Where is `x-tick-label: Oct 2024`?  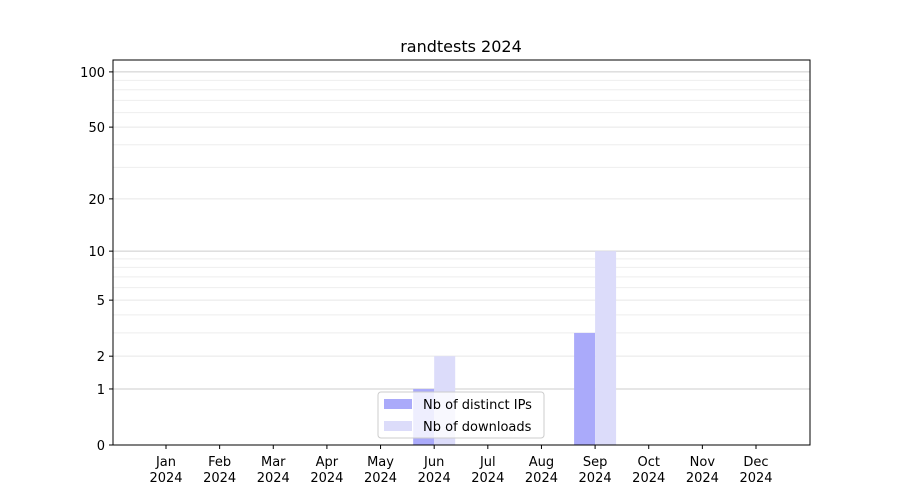
x-tick-label: Oct 2024 is located at coordinates (648, 470).